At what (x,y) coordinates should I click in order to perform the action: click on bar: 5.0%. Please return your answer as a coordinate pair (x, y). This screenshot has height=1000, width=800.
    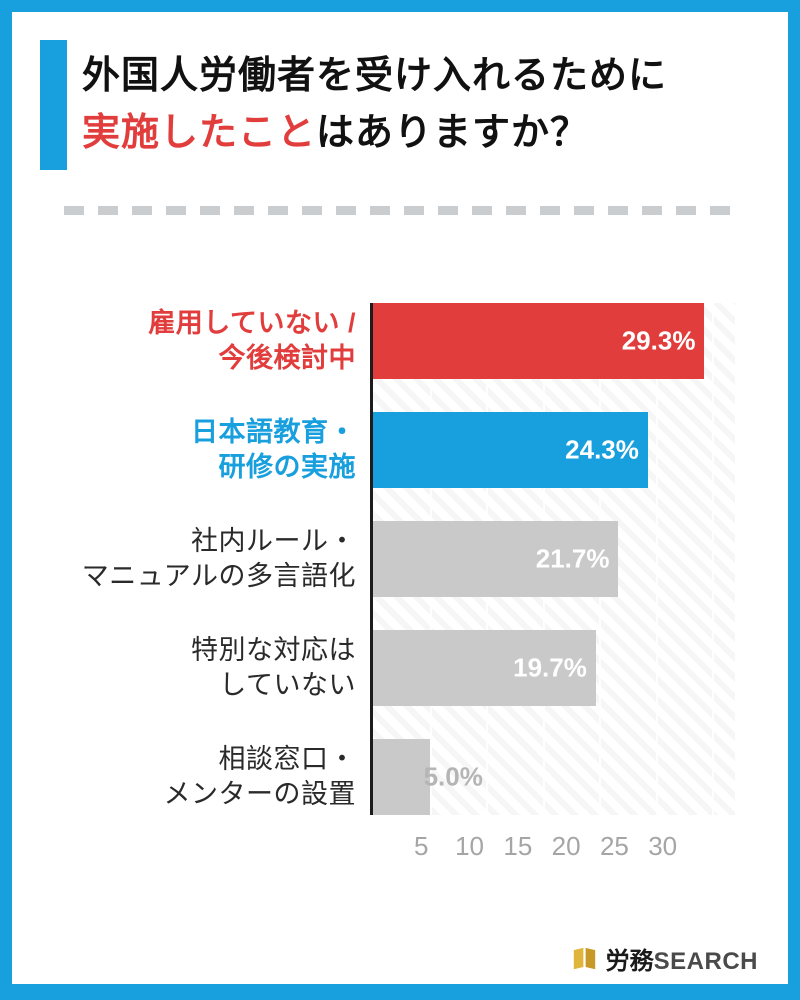
    Looking at the image, I should click on (428, 777).